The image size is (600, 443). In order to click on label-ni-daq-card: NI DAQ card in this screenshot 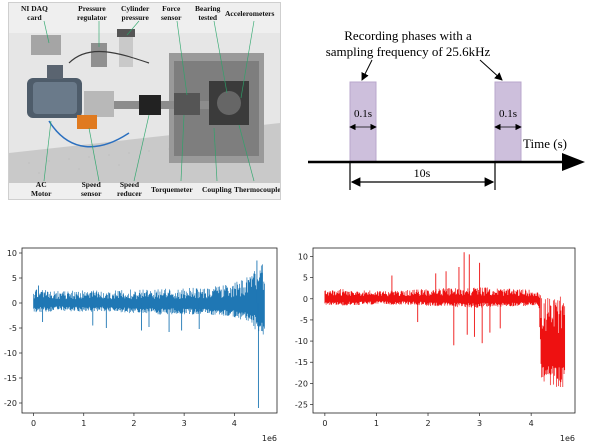, I will do `click(34, 13)`.